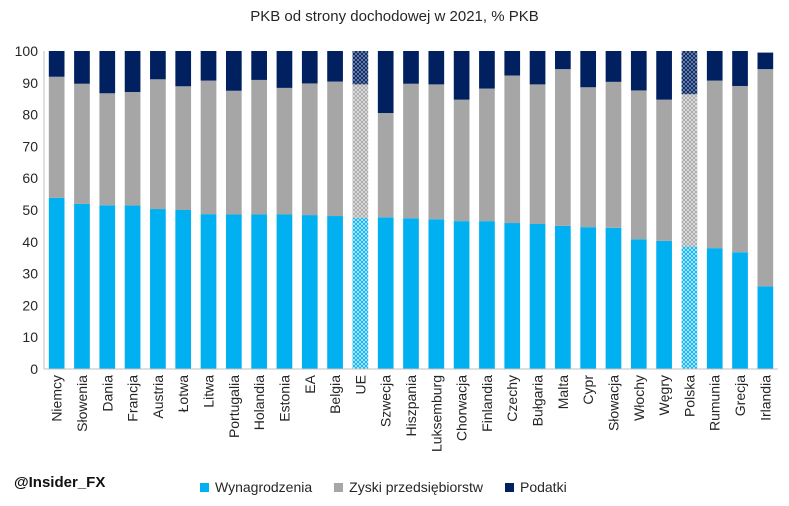 The image size is (789, 506). What do you see at coordinates (107, 393) in the screenshot?
I see `x-tick-label: Dania` at bounding box center [107, 393].